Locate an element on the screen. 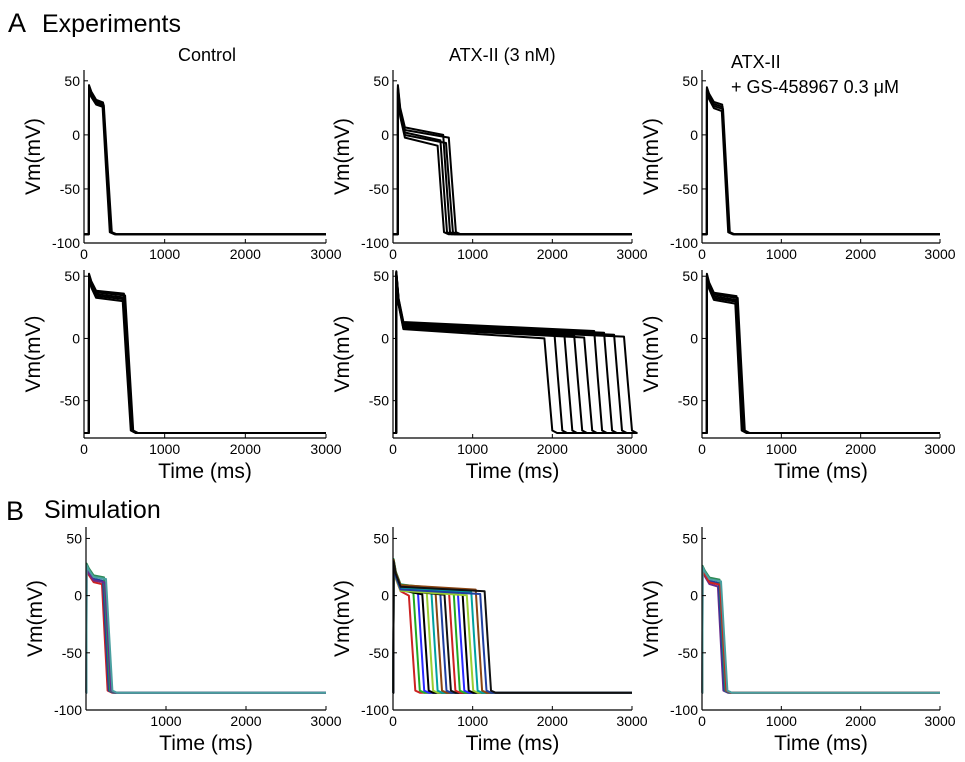 This screenshot has height=762, width=965. column-title-control: Control is located at coordinates (207, 55).